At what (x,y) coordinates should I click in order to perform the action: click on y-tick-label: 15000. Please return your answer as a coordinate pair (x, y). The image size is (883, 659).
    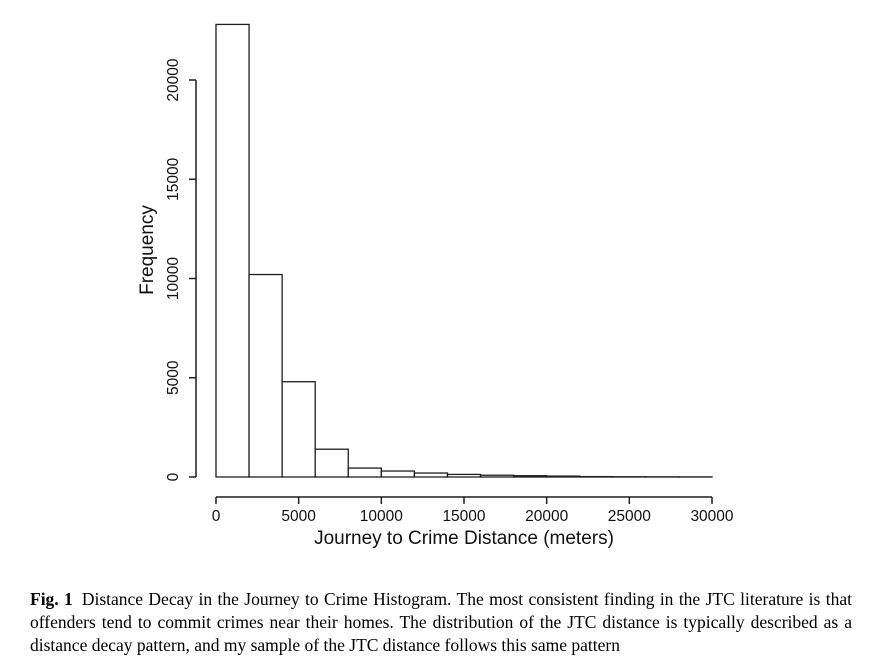
    Looking at the image, I should click on (173, 178).